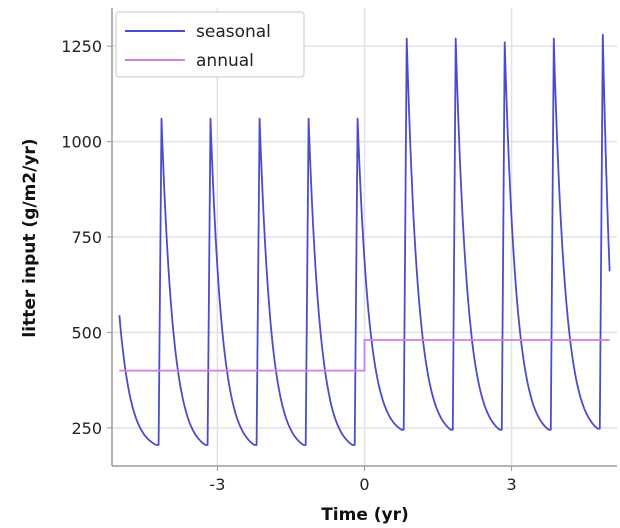  Describe the element at coordinates (217, 484) in the screenshot. I see `x-tick-label: -3` at that location.